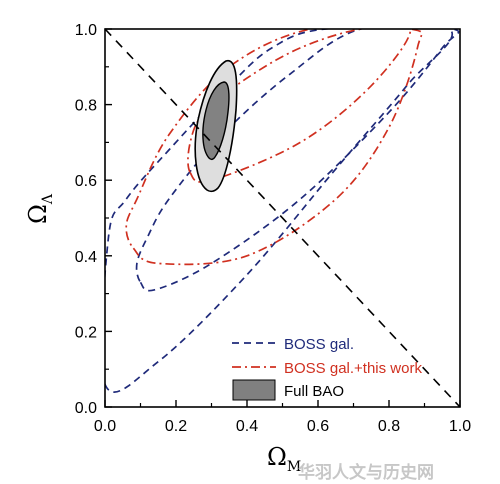 This screenshot has height=484, width=500. I want to click on legend-item-full-bao: Full BAO, so click(288, 390).